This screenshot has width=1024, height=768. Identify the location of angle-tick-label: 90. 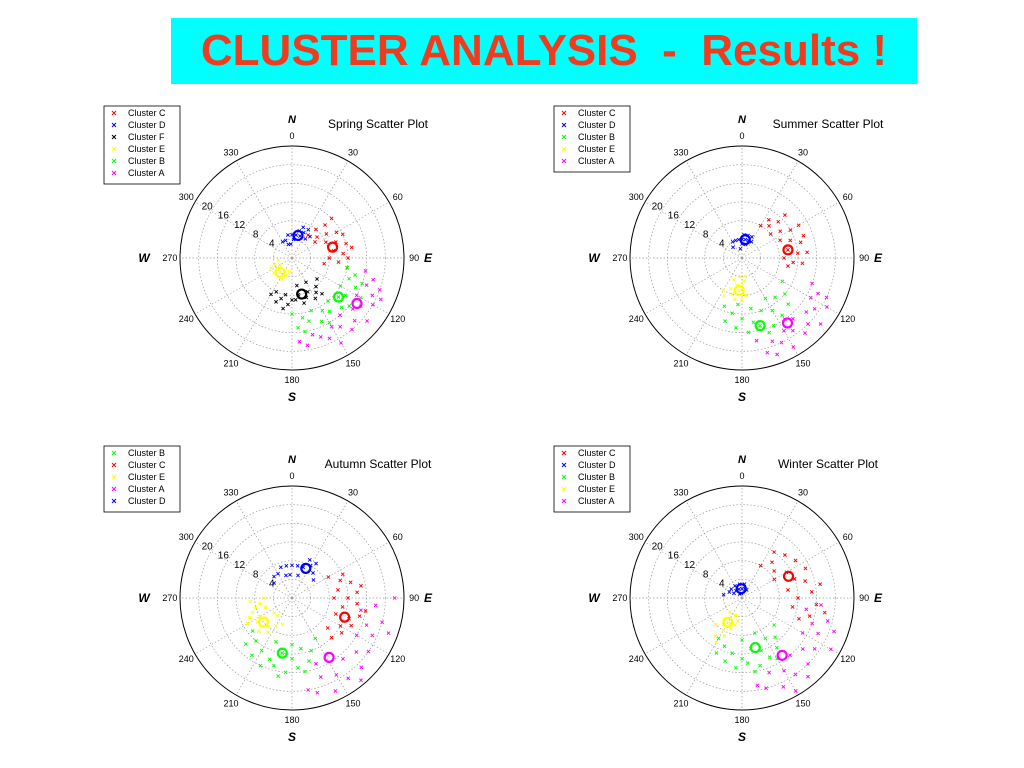
(414, 258).